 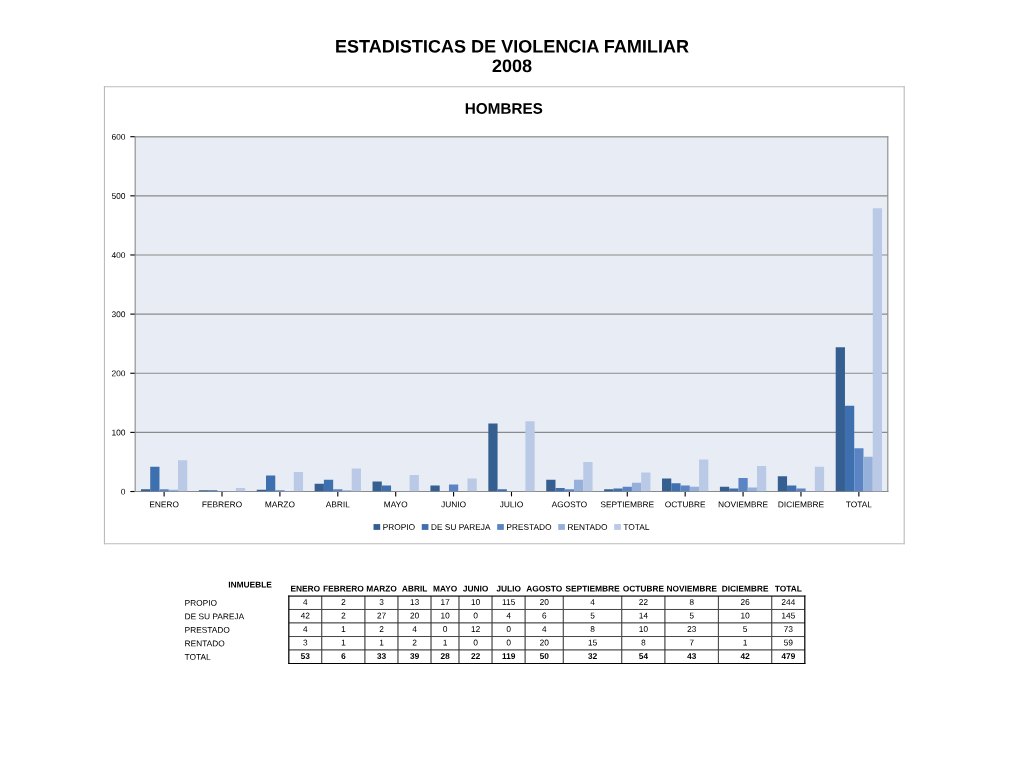 What do you see at coordinates (544, 656) in the screenshot?
I see `data-label: 50` at bounding box center [544, 656].